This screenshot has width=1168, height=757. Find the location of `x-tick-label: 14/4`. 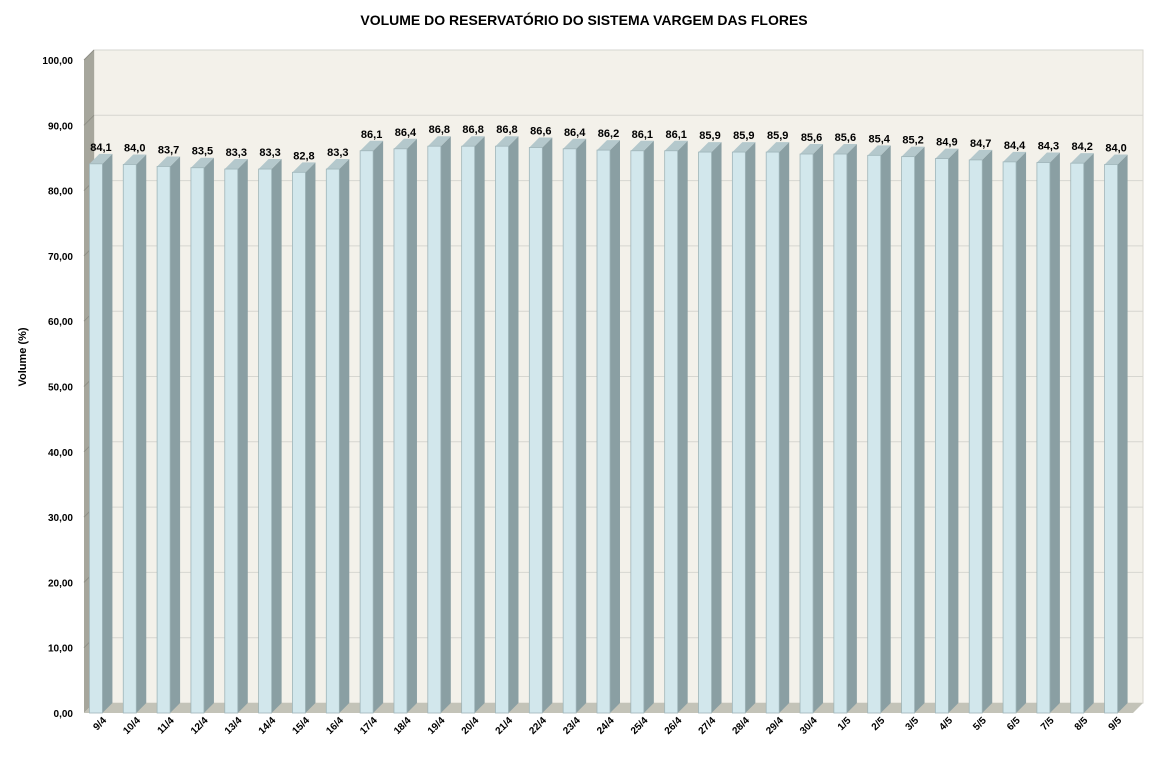

x-tick-label: 14/4 is located at coordinates (268, 726).